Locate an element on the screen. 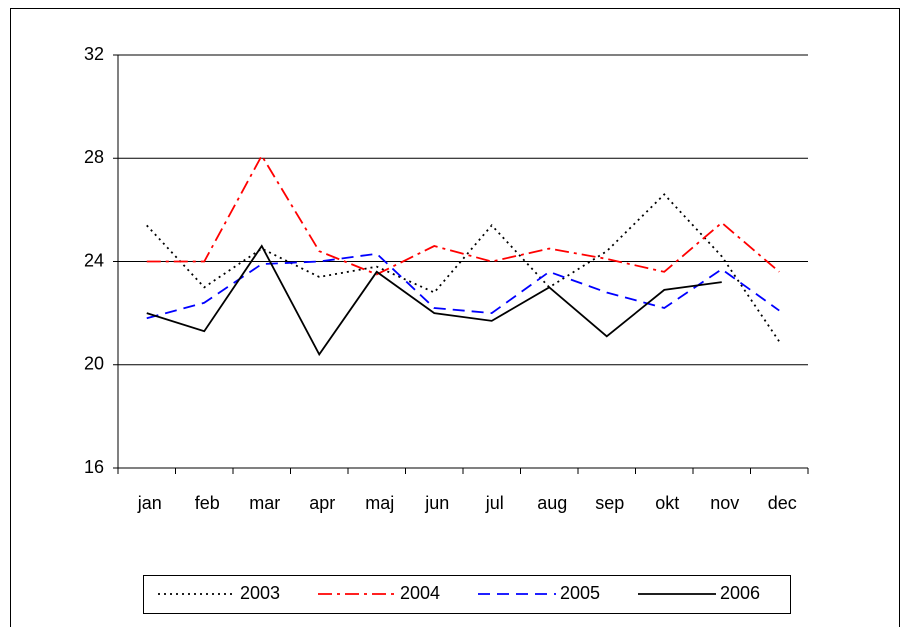  y-tick-label: 24 is located at coordinates (94, 260).